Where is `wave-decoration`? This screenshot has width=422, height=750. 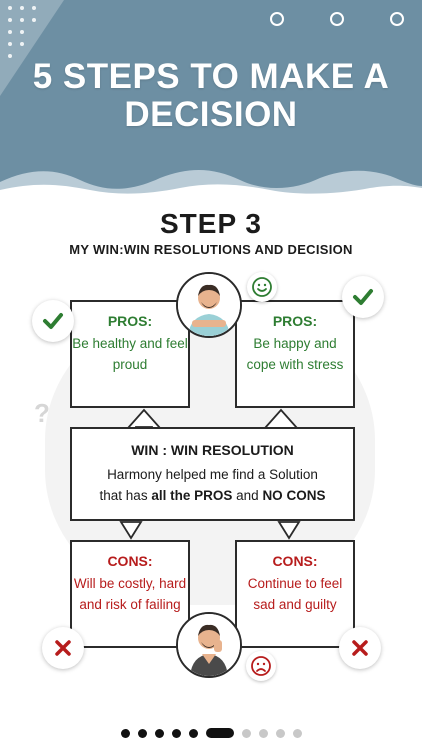 wave-decoration is located at coordinates (211, 180).